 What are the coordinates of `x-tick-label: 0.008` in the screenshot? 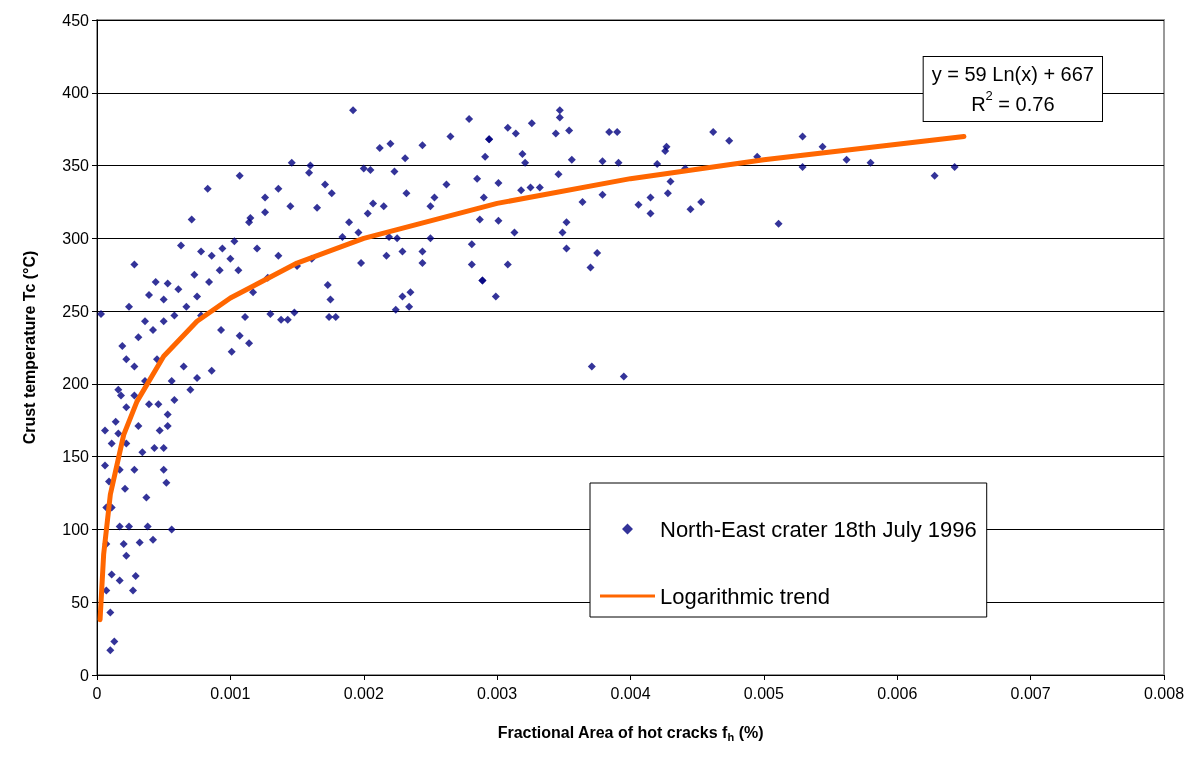 It's located at (1164, 693).